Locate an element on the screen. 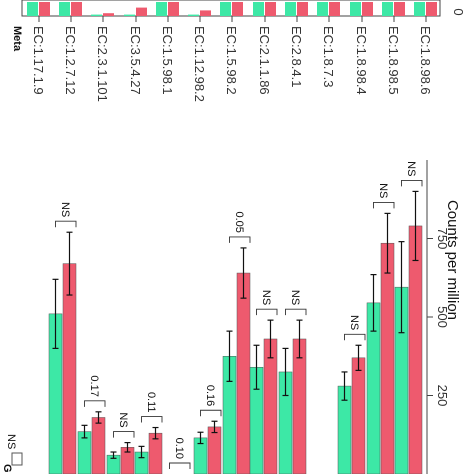  significance-label: 0.11 is located at coordinates (151, 402).